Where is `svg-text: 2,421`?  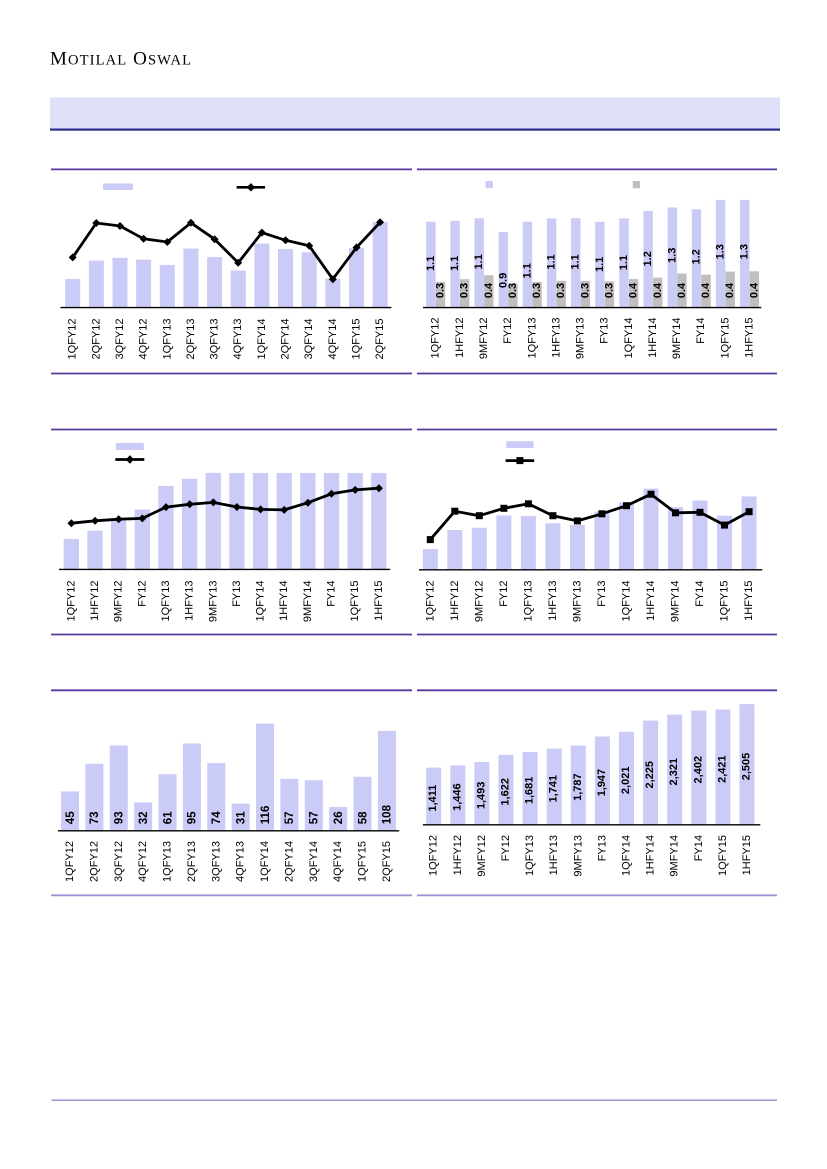 svg-text: 2,421 is located at coordinates (722, 769).